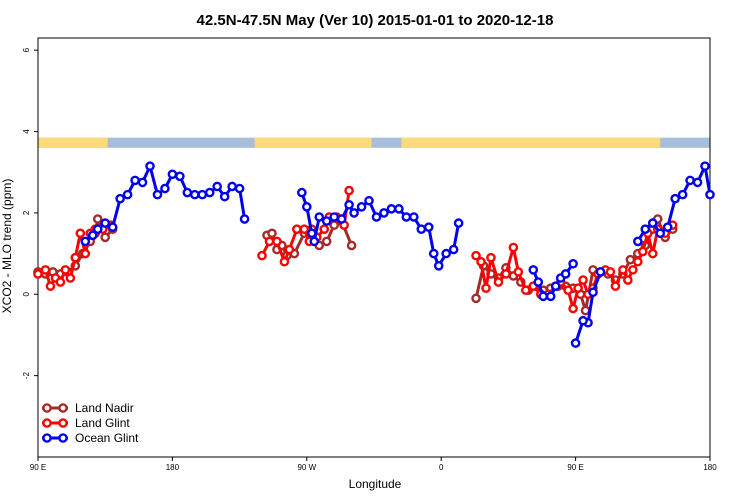 Image resolution: width=750 pixels, height=500 pixels. Describe the element at coordinates (102, 423) in the screenshot. I see `legend-label: Land Glint` at that location.